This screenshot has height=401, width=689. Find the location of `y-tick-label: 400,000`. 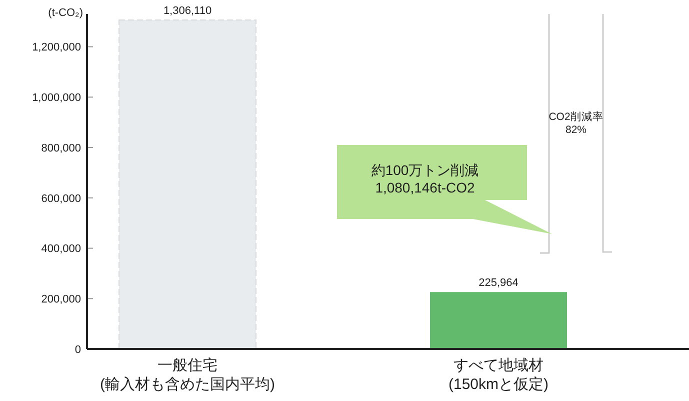

y-tick-label: 400,000 is located at coordinates (61, 249).